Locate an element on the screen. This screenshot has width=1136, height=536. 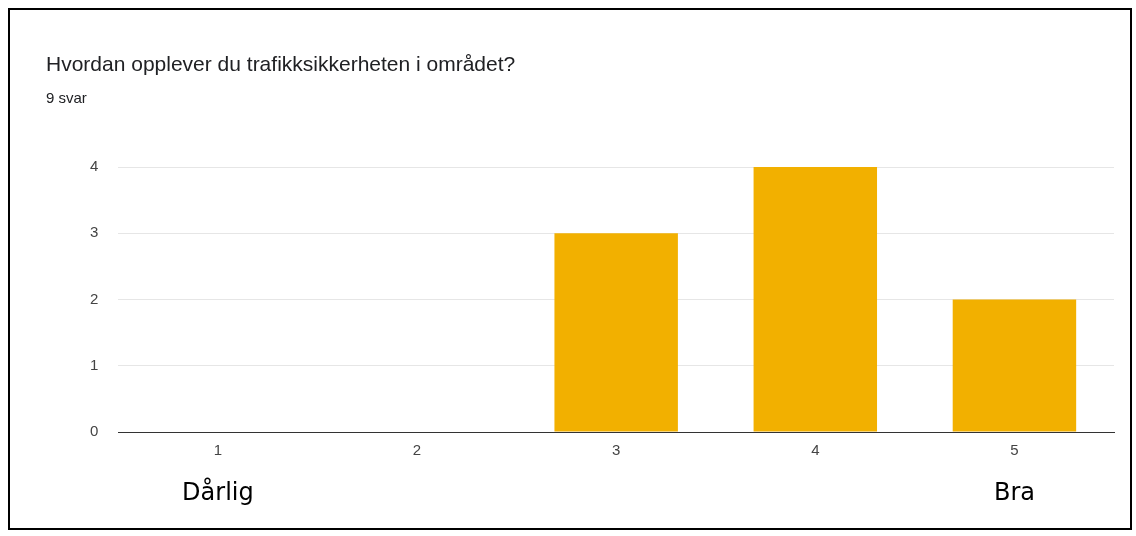
text: Dårlig is located at coordinates (218, 492).